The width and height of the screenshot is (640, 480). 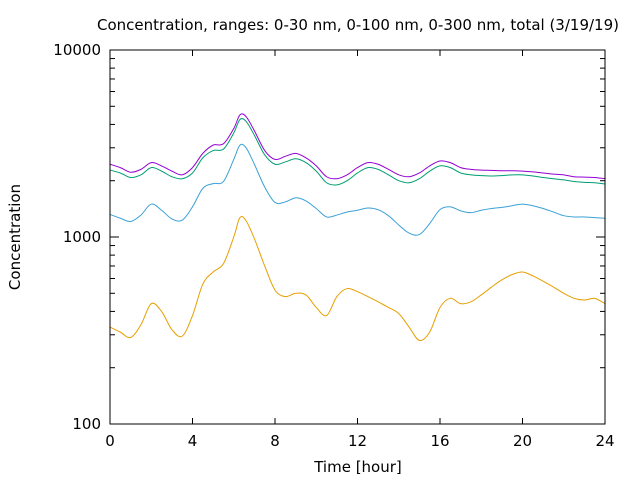 I want to click on y-tick-label: 10000, so click(x=77, y=50).